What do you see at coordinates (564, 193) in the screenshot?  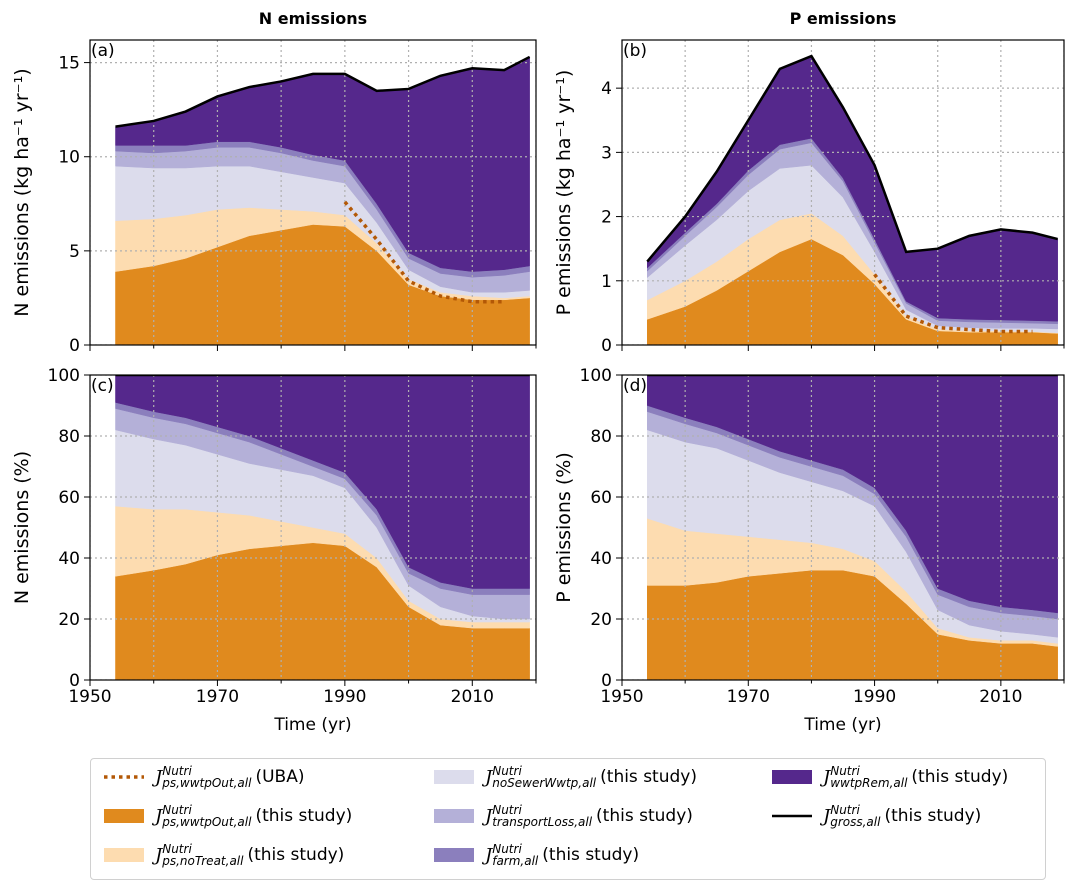 I see `y-axis-label: P emissions (kg ha⁻¹ yr⁻¹)` at bounding box center [564, 193].